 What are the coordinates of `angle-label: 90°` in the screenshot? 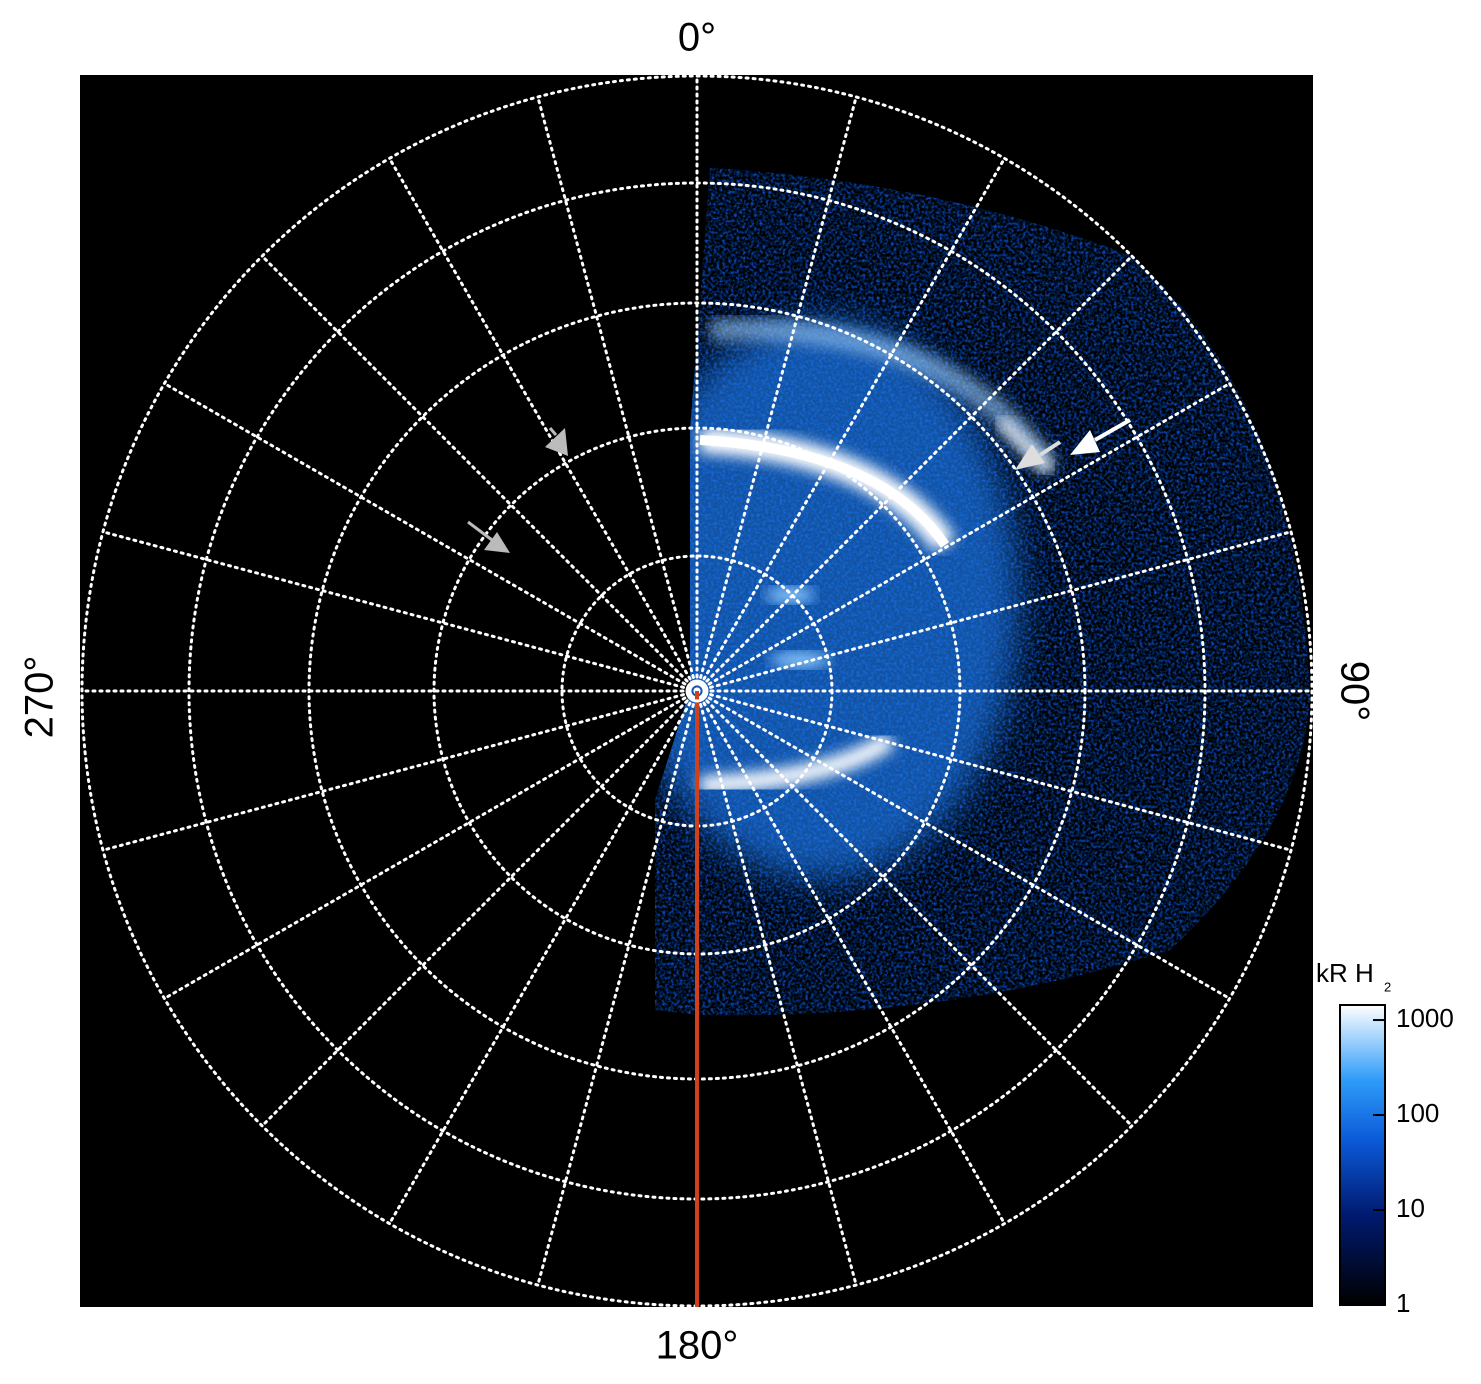 It's located at (1354, 691).